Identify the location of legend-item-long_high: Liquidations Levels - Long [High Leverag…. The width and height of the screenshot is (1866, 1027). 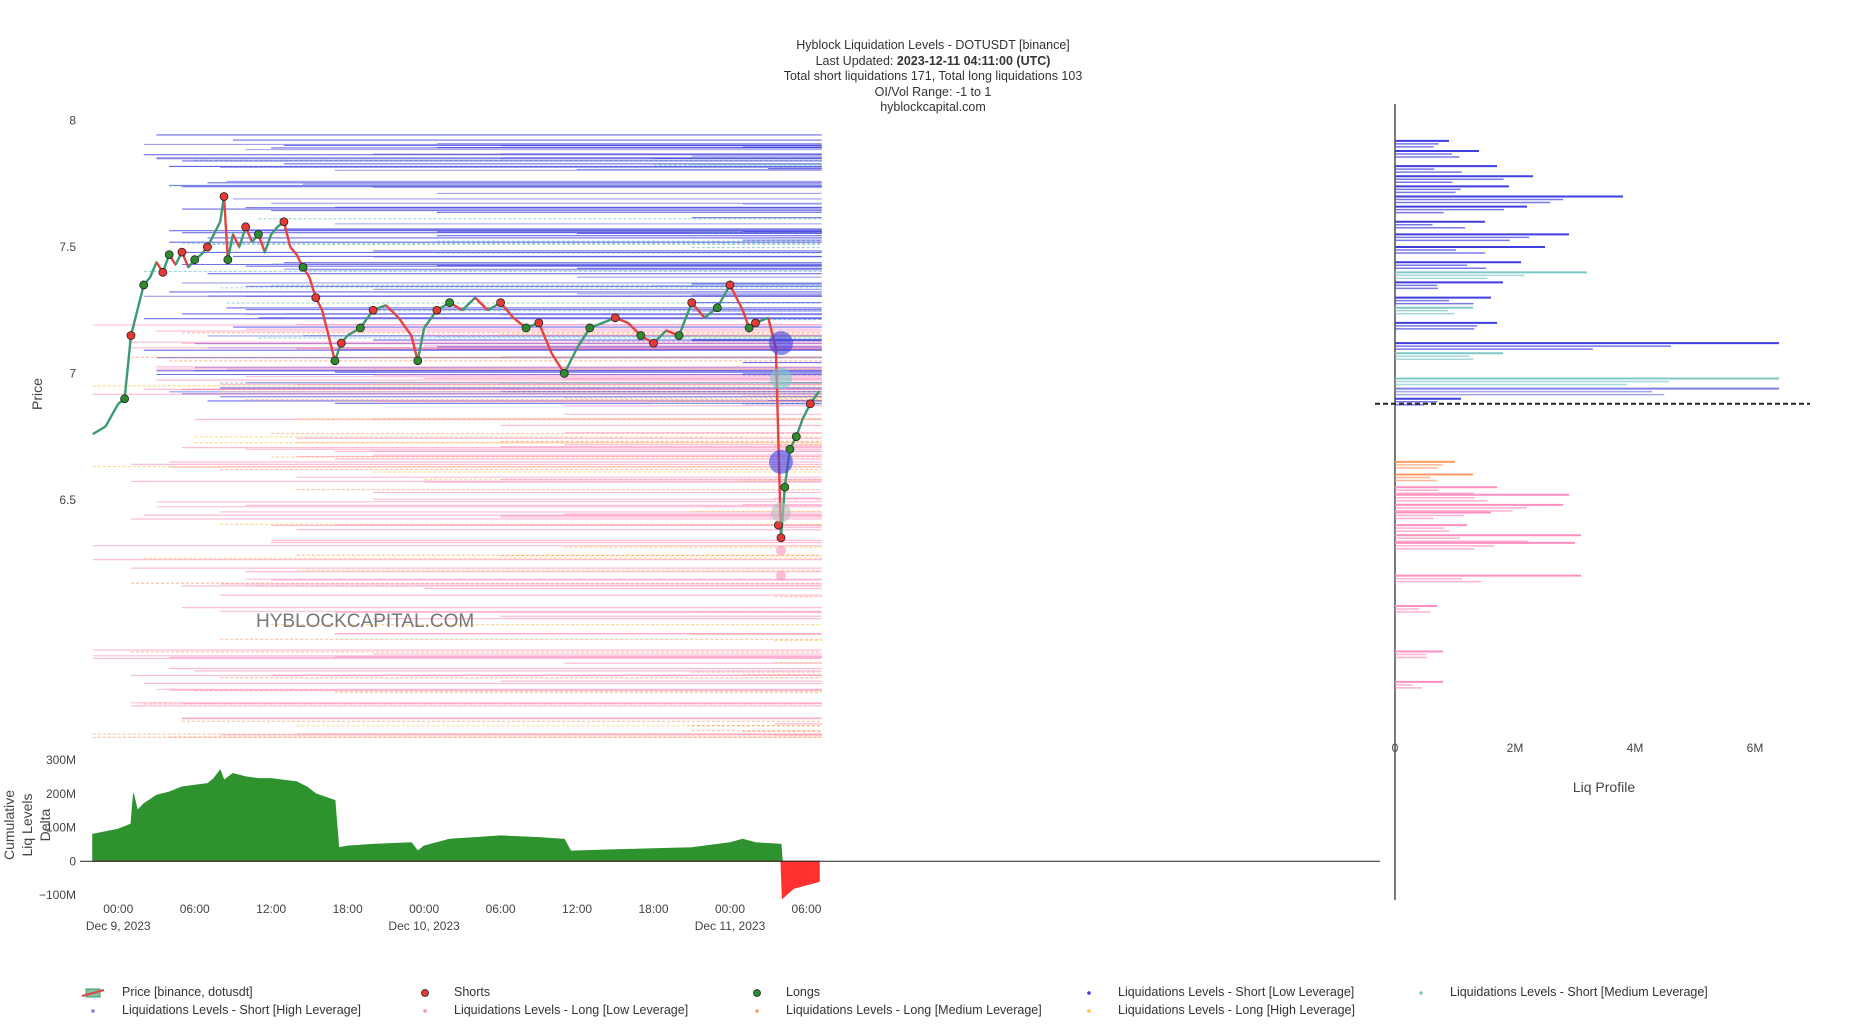
(1215, 1010).